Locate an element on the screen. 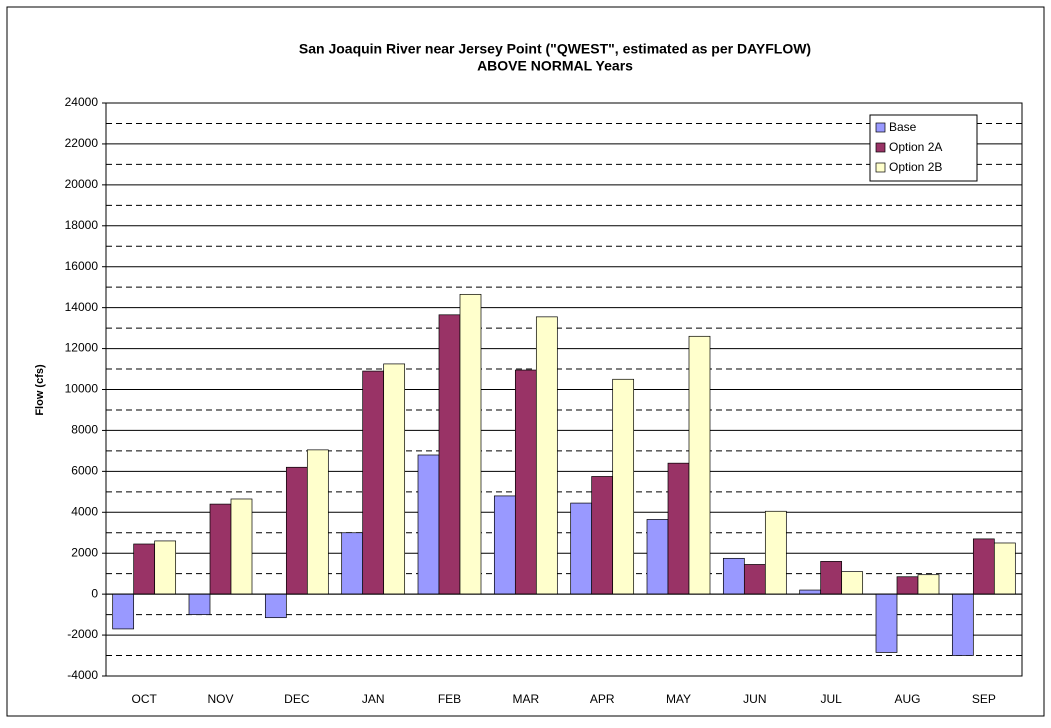 The width and height of the screenshot is (1051, 728). x-tick-label: FEB is located at coordinates (449, 699).